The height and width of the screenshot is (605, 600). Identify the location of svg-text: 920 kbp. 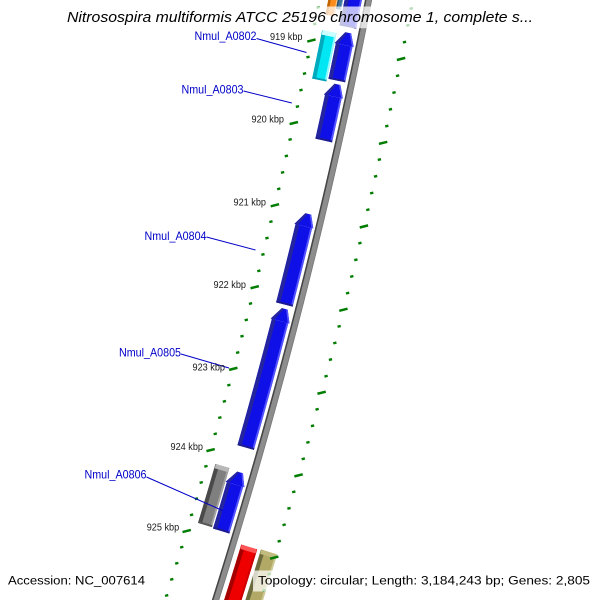
(268, 120).